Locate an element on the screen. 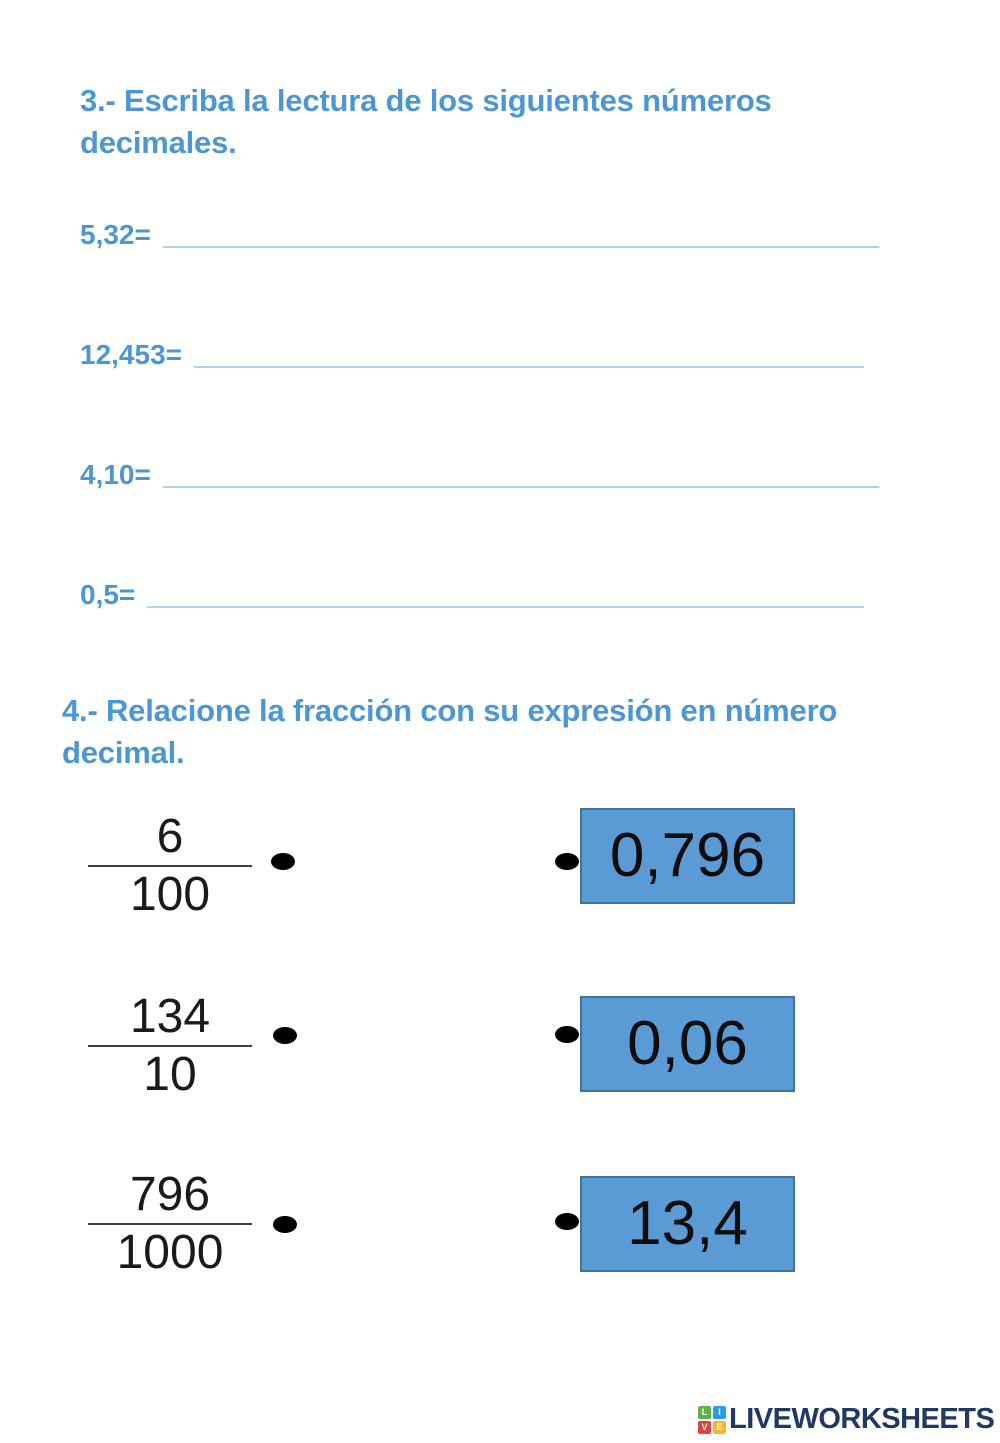 Image resolution: width=1000 pixels, height=1443 pixels. logo-square-v: V is located at coordinates (704, 1427).